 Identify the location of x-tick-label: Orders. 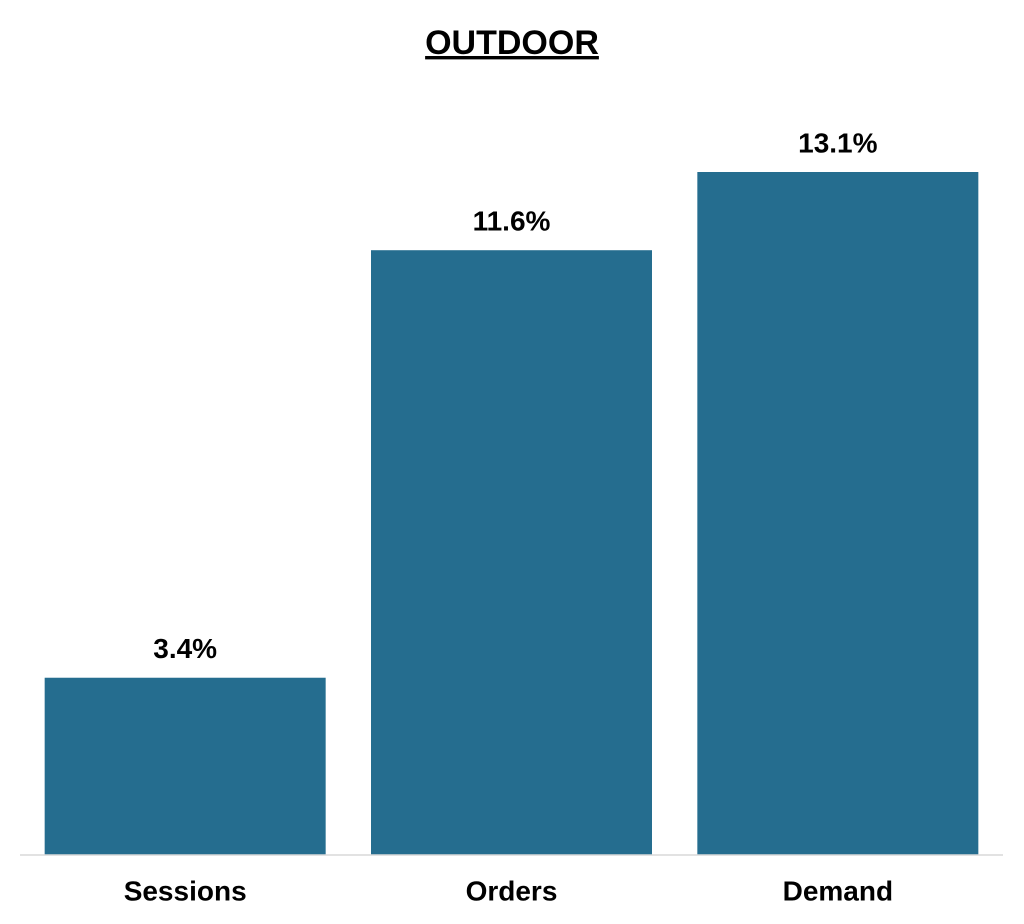
(512, 890).